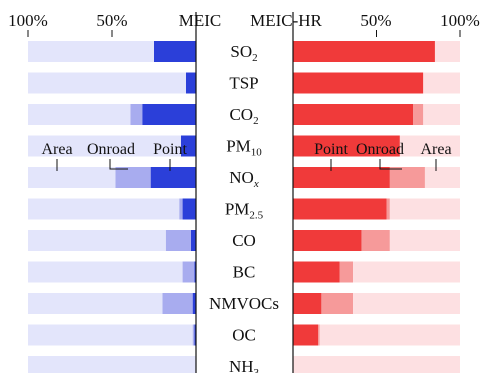 The height and width of the screenshot is (373, 484). What do you see at coordinates (244, 240) in the screenshot?
I see `category-label-co: CO` at bounding box center [244, 240].